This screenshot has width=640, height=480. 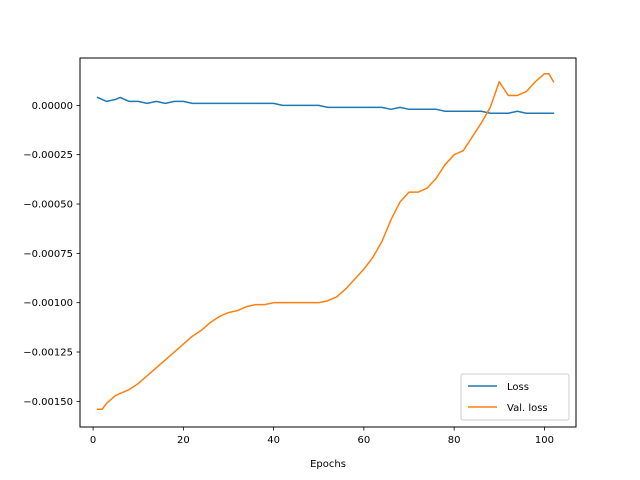 I want to click on x-tick-label: 40, so click(x=273, y=440).